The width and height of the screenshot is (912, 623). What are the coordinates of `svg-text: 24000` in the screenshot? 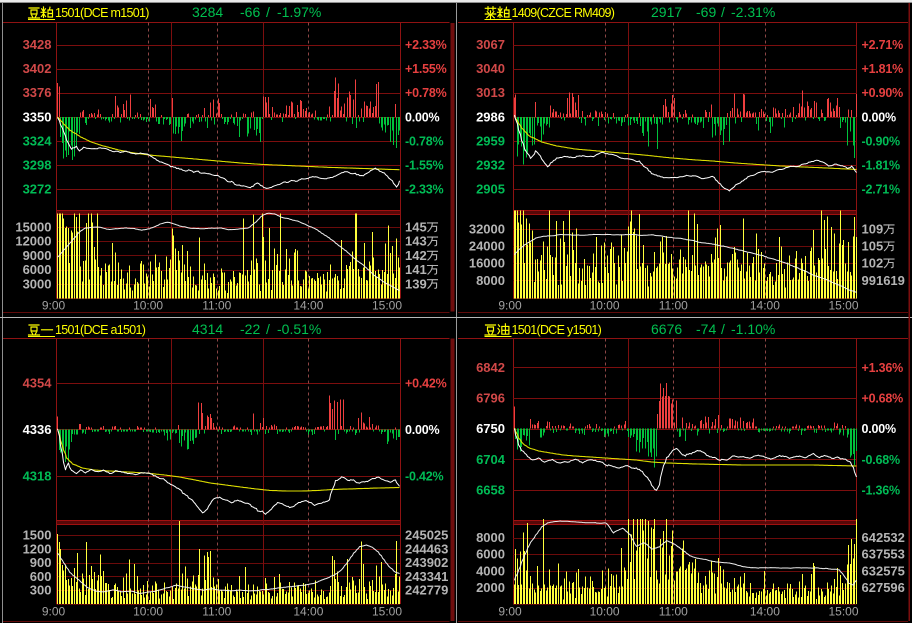 It's located at (487, 246).